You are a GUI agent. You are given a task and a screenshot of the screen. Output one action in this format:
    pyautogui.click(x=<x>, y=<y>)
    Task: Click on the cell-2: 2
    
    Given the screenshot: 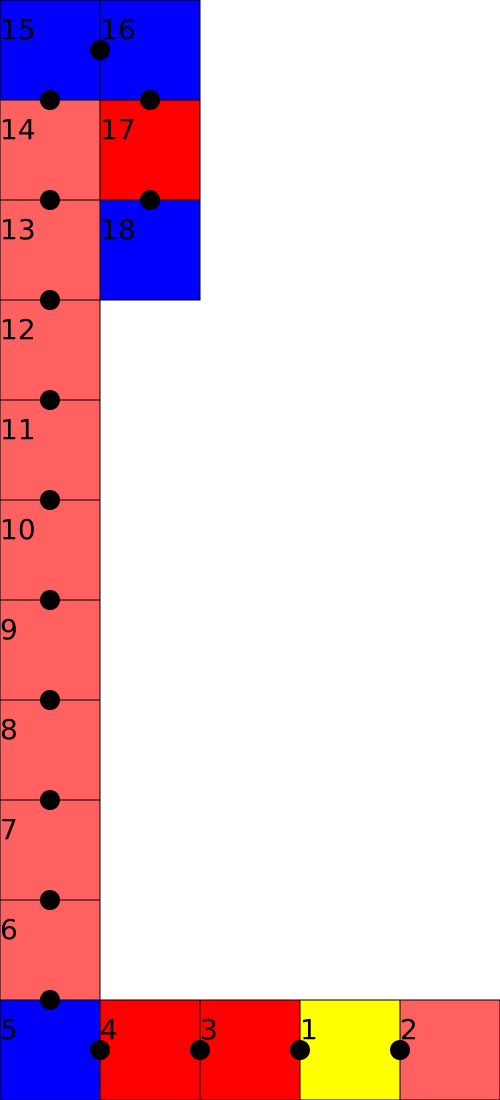 What is the action you would take?
    pyautogui.click(x=449, y=1049)
    